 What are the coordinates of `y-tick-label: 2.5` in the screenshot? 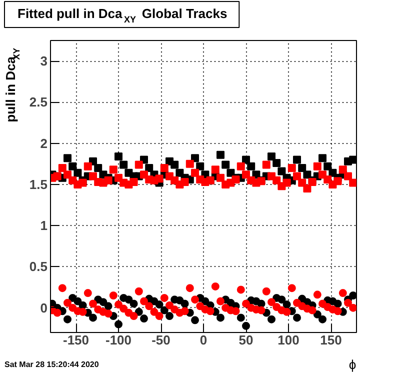 It's located at (38, 102).